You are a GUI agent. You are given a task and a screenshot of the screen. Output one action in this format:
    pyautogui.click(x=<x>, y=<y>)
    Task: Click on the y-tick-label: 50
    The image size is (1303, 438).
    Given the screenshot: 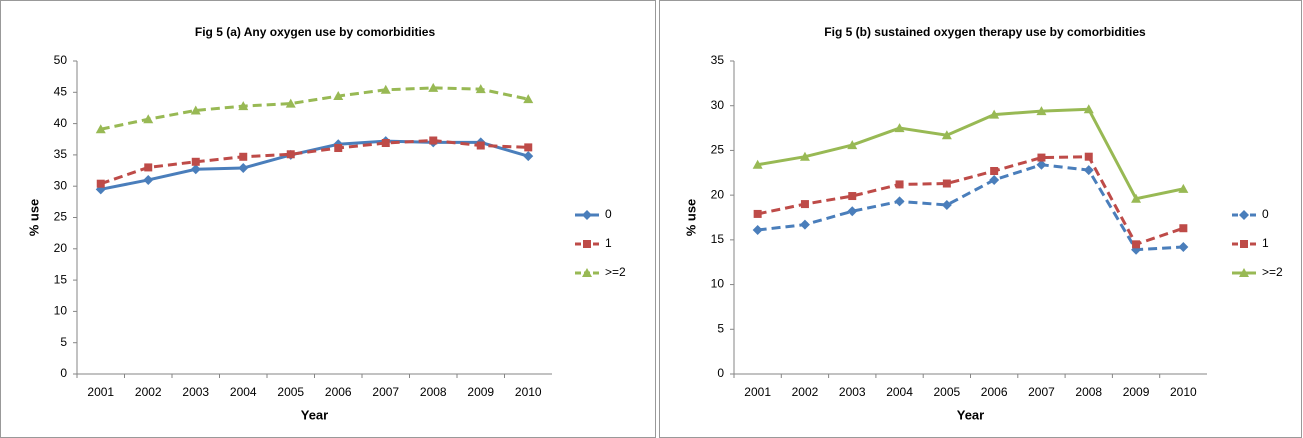 What is the action you would take?
    pyautogui.click(x=61, y=60)
    